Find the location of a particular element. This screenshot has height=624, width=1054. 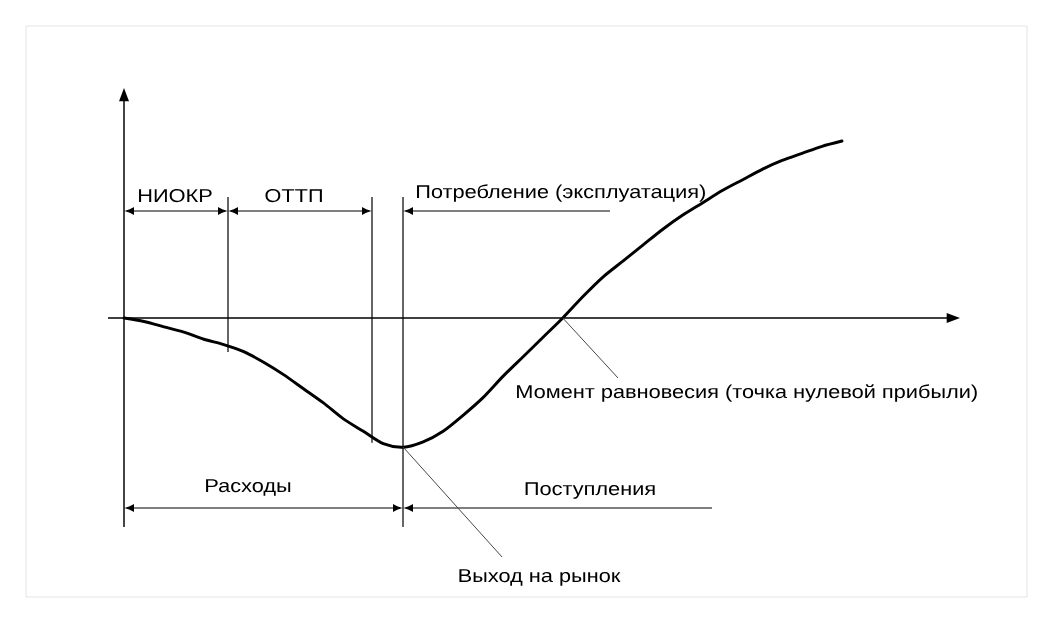

text: Расходы is located at coordinates (248, 487).